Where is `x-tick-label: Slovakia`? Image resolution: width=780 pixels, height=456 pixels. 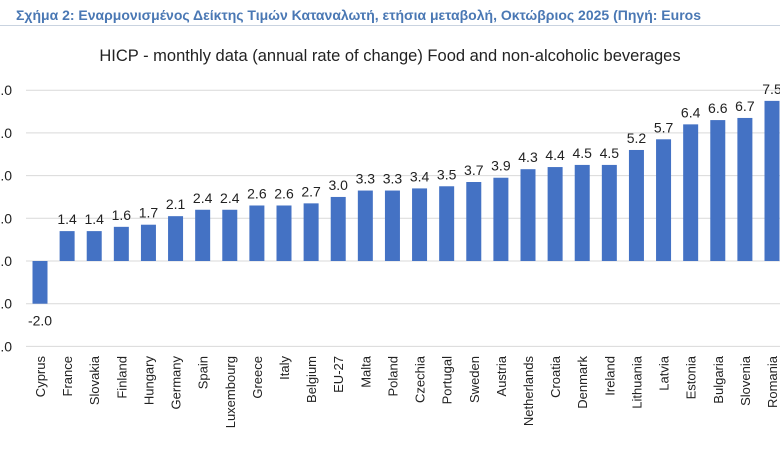
x-tick-label: Slovakia is located at coordinates (94, 380).